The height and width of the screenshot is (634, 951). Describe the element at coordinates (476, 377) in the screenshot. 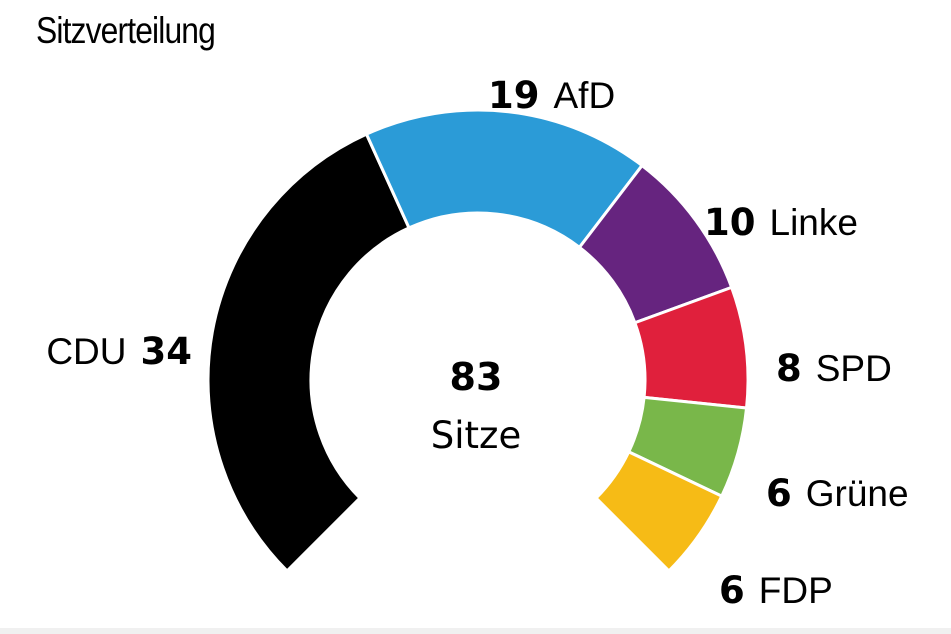

I see `total-seats-value: 83` at that location.